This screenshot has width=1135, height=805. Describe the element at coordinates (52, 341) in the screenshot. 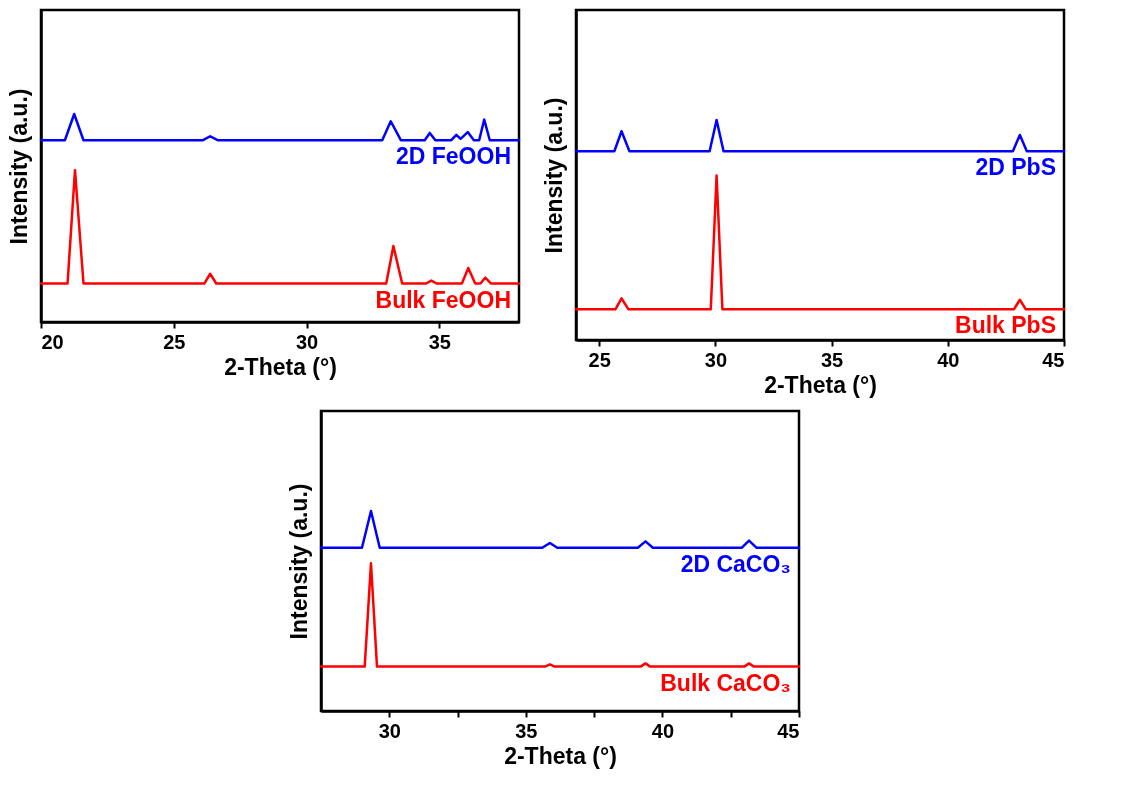

I see `x-tick-label: 20` at that location.